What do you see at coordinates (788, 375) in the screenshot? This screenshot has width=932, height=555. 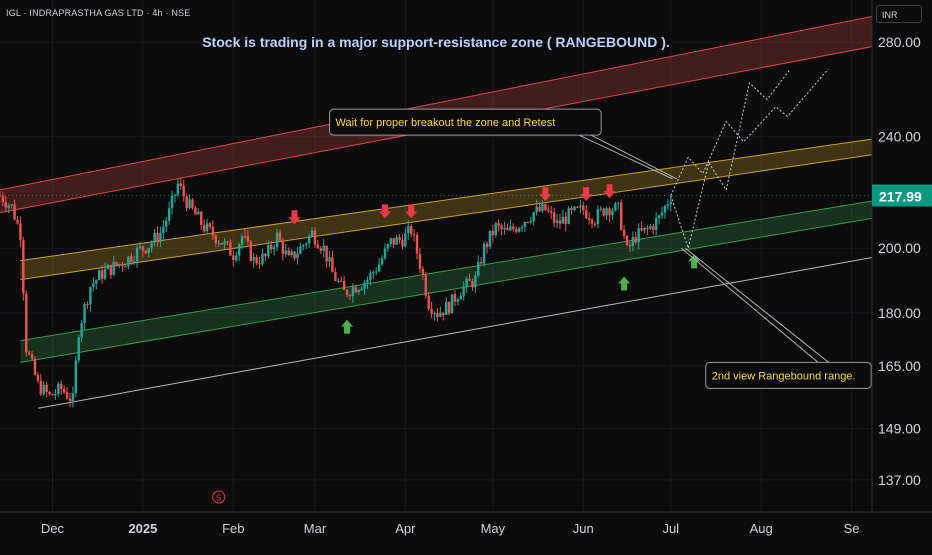 I see `range-note-box` at bounding box center [788, 375].